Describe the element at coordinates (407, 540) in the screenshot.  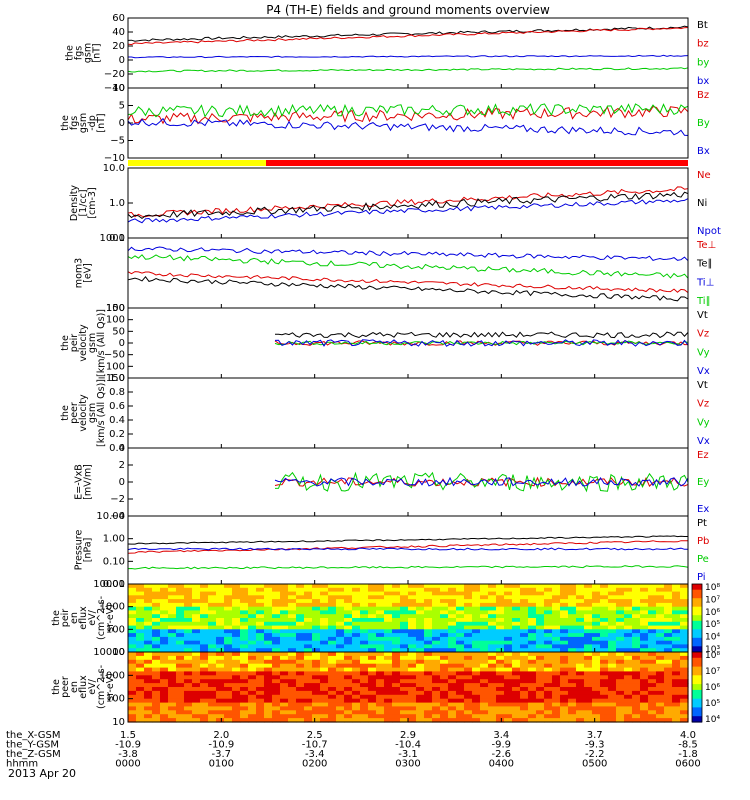
I see `series-line-p8` at that location.